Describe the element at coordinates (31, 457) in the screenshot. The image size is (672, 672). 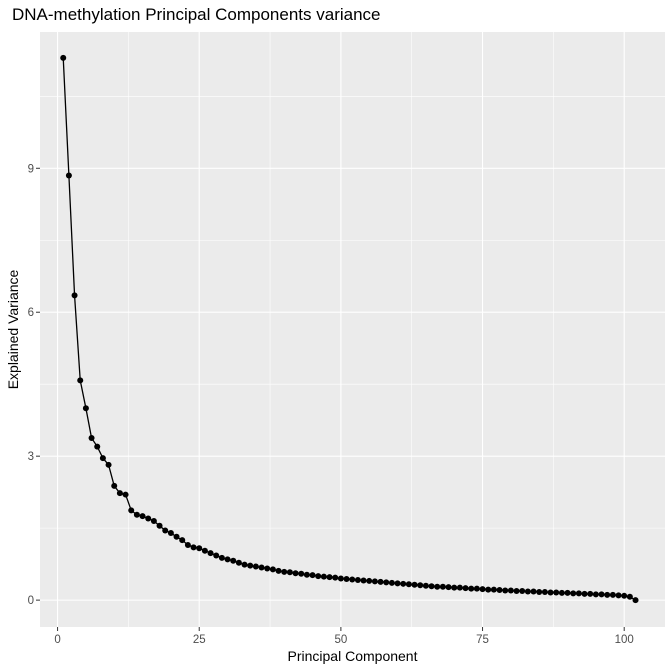
I see `y-tick-label: 3` at that location.